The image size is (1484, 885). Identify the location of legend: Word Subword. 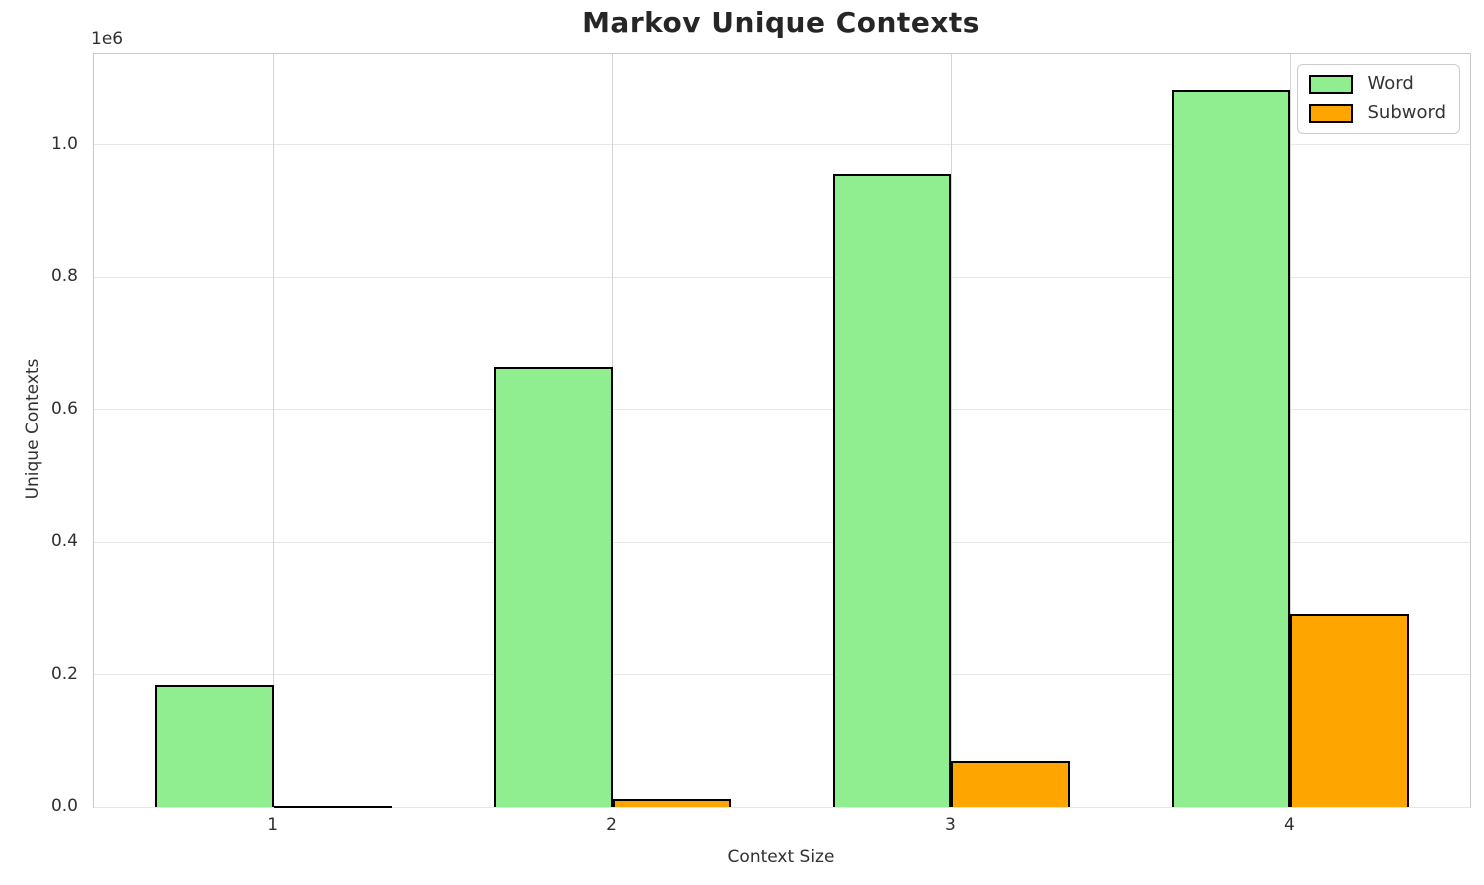
(1378, 99).